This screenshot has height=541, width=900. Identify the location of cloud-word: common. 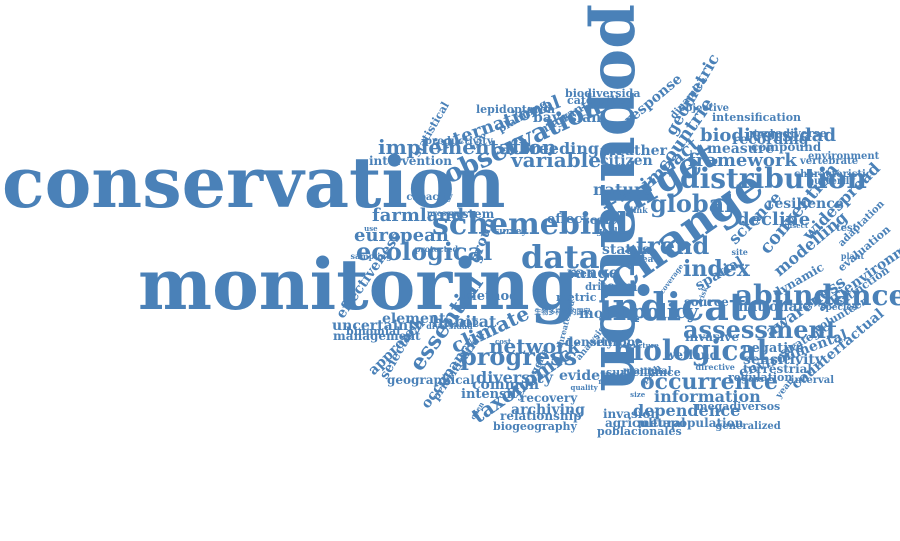
(506, 385).